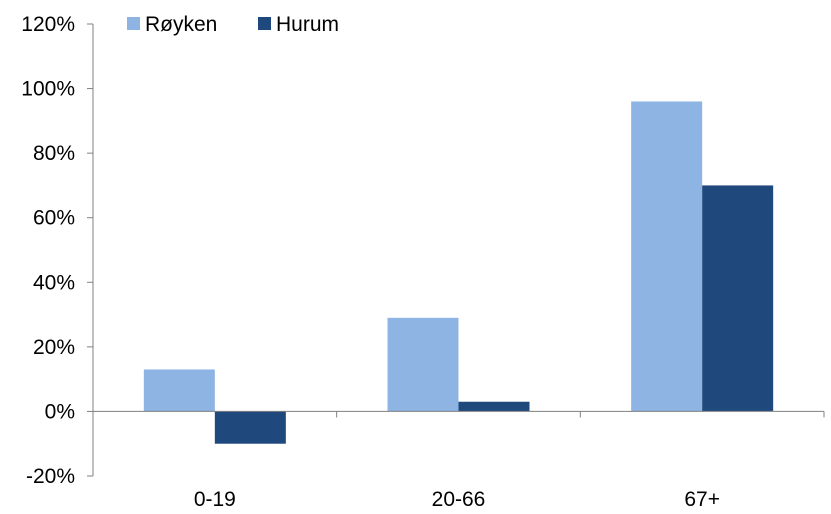  What do you see at coordinates (307, 24) in the screenshot?
I see `legend-label: Hurum` at bounding box center [307, 24].